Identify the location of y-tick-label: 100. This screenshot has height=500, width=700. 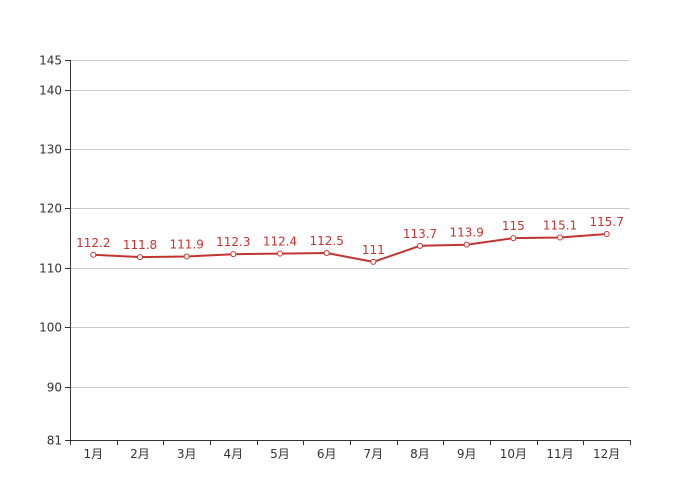
(50, 328).